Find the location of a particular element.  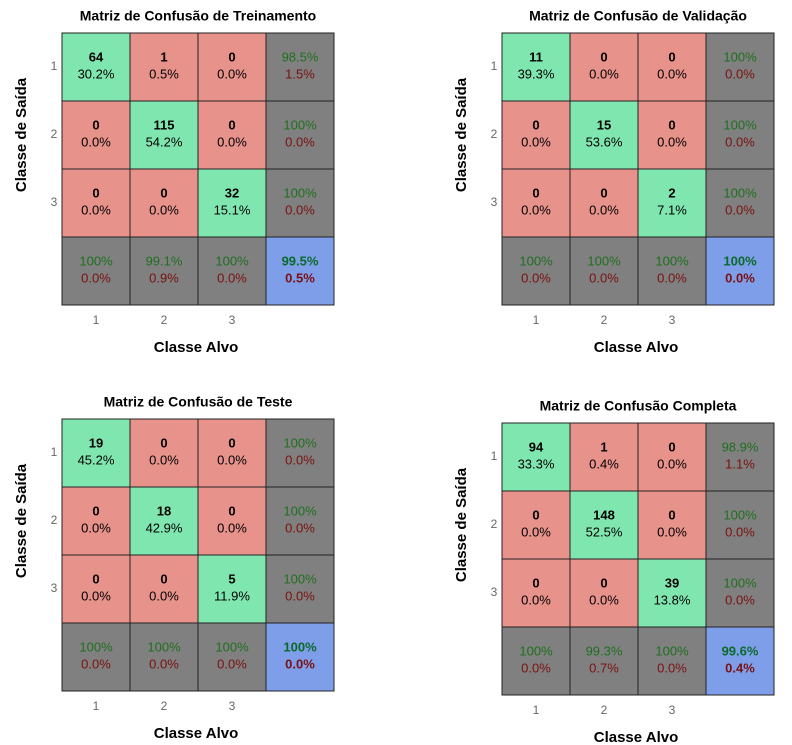

x-tick-label: 1 is located at coordinates (536, 320).